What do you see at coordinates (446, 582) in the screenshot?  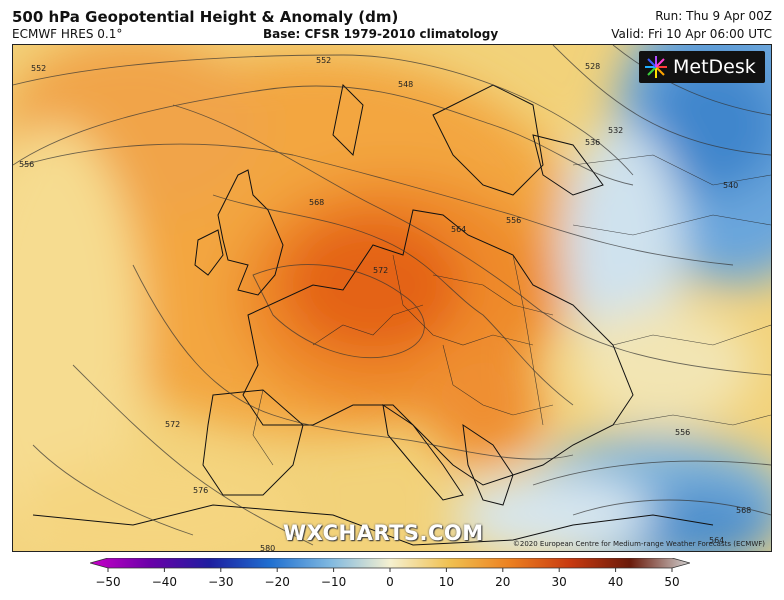 I see `colorbar-tick-label: 10` at bounding box center [446, 582].